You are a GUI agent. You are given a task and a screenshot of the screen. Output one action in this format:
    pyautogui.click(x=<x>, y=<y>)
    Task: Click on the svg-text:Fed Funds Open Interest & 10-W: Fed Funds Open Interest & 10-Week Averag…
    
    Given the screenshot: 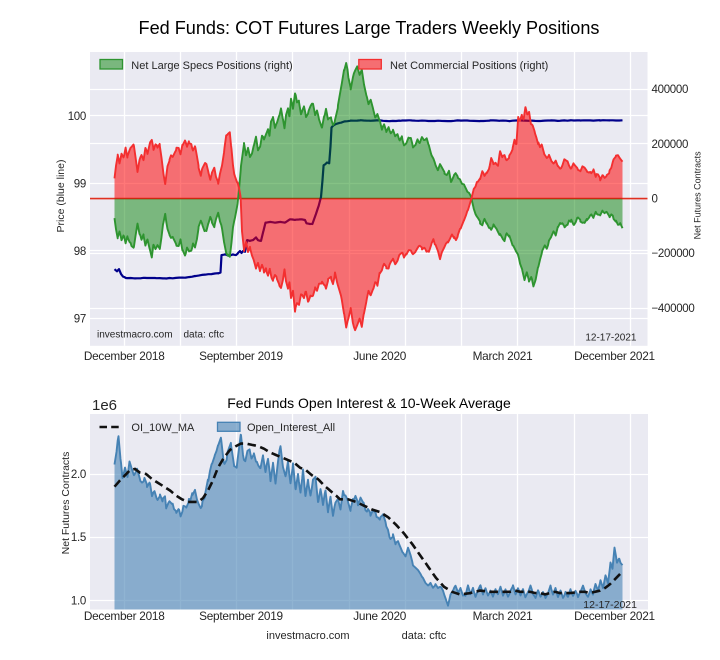 What is the action you would take?
    pyautogui.click(x=369, y=403)
    